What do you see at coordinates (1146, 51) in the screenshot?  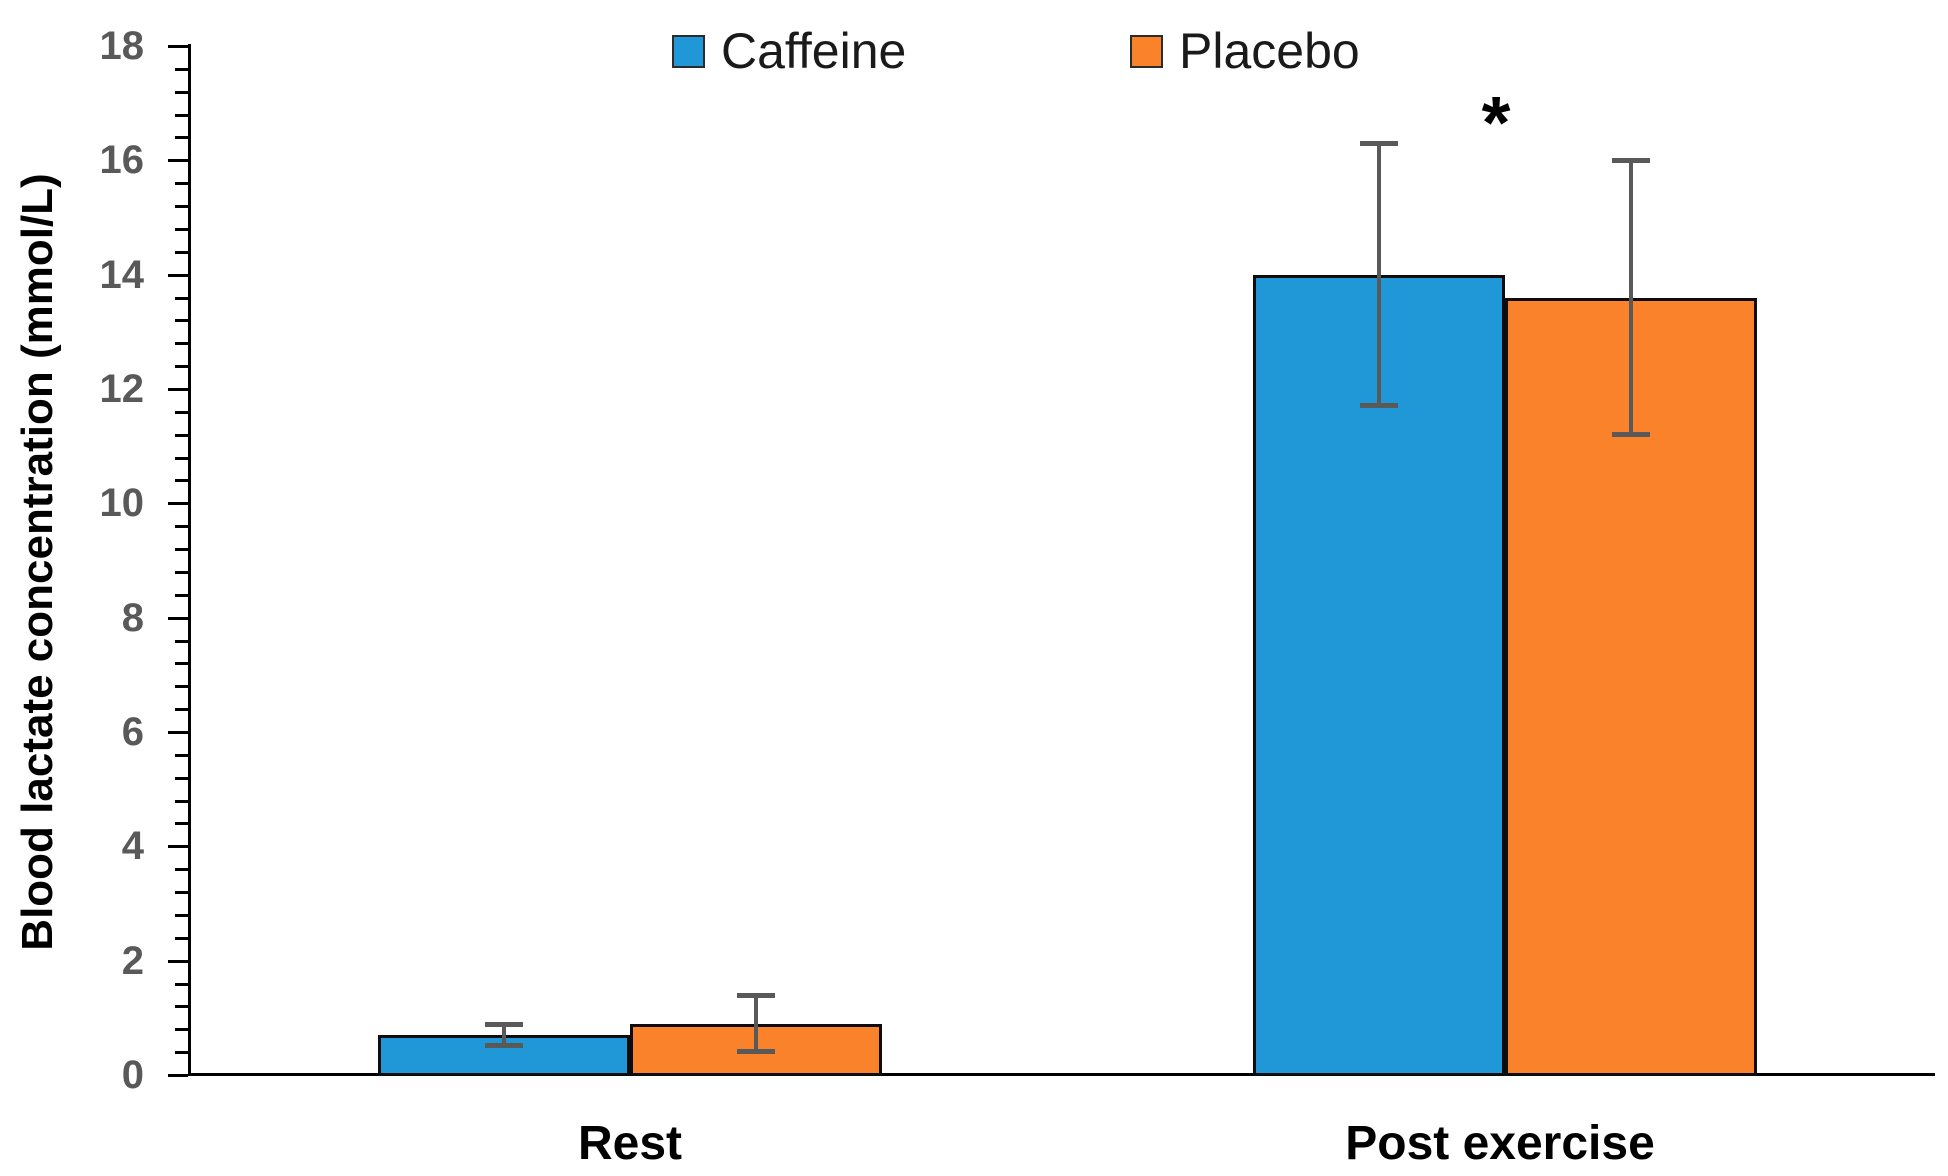 I see `placebo-legend-swatch-icon` at bounding box center [1146, 51].